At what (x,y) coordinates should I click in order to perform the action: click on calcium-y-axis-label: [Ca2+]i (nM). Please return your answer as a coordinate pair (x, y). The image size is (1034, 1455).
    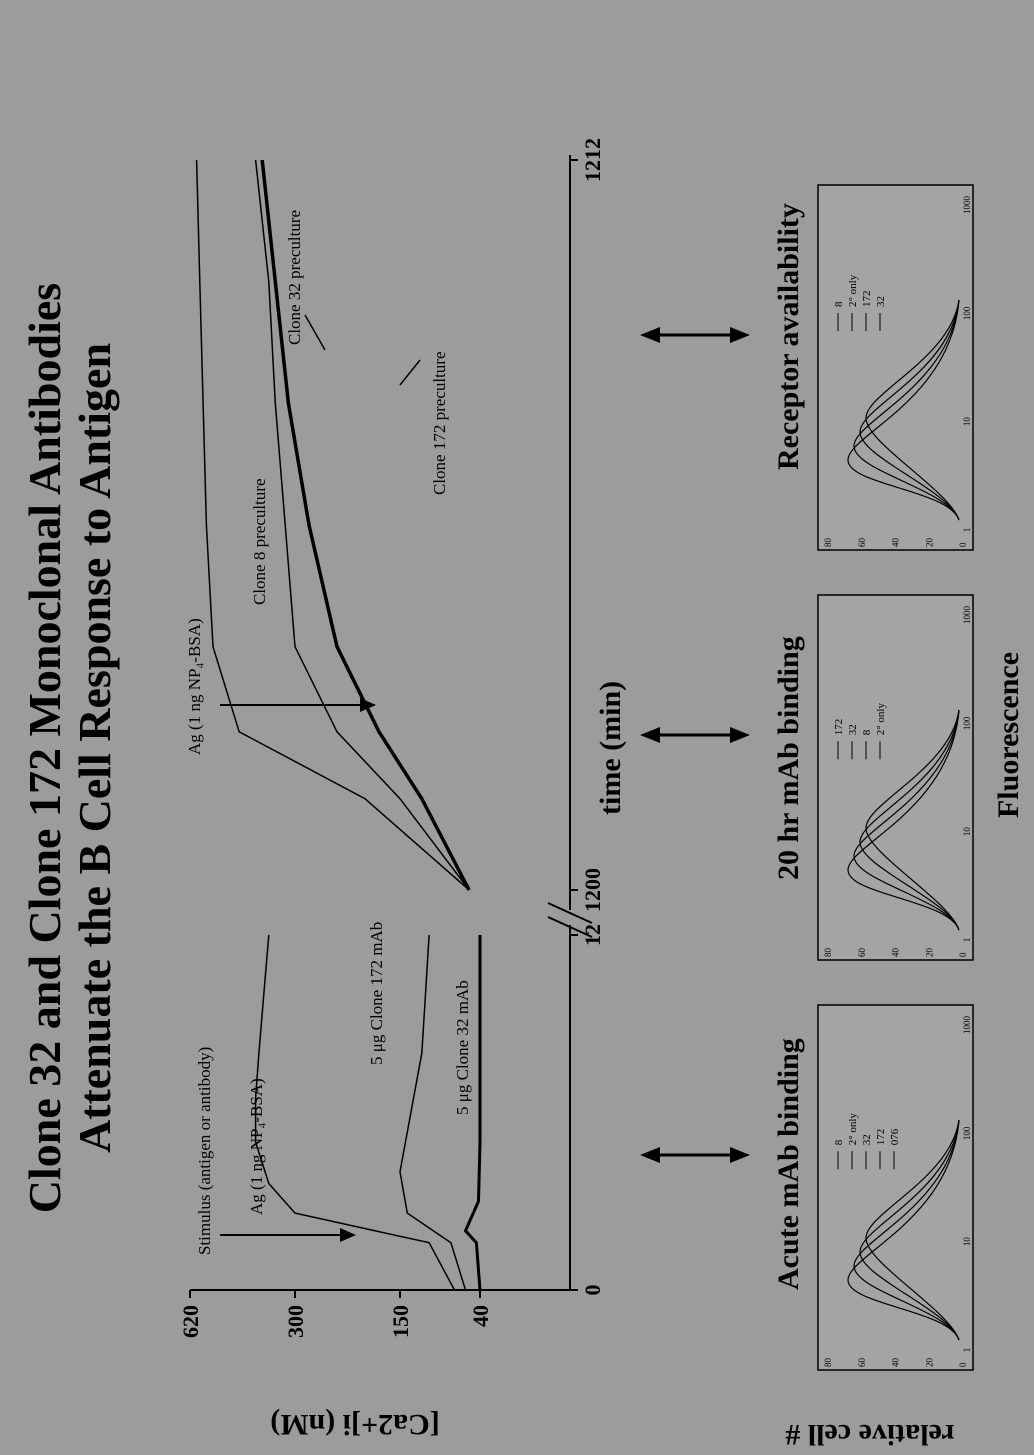
    Looking at the image, I should click on (355, 1424).